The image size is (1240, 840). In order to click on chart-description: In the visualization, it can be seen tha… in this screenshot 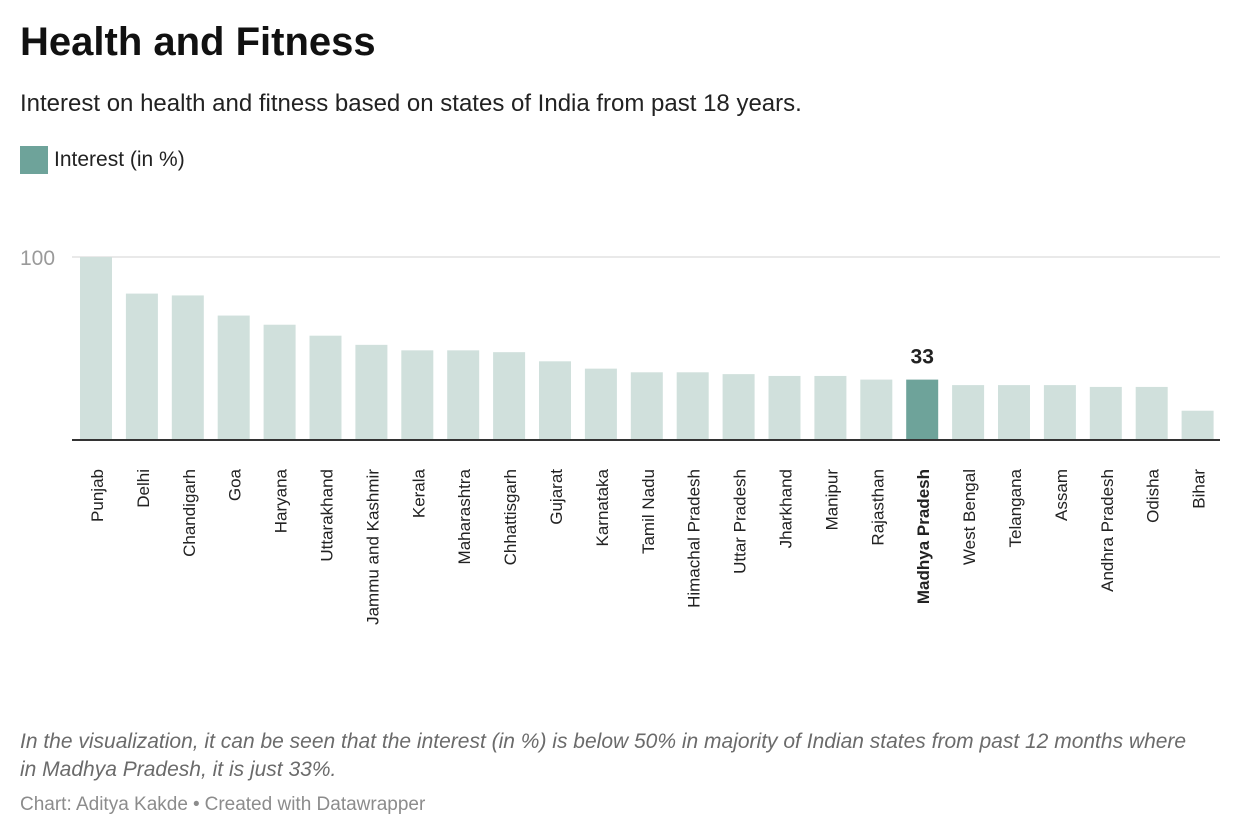, I will do `click(603, 755)`.